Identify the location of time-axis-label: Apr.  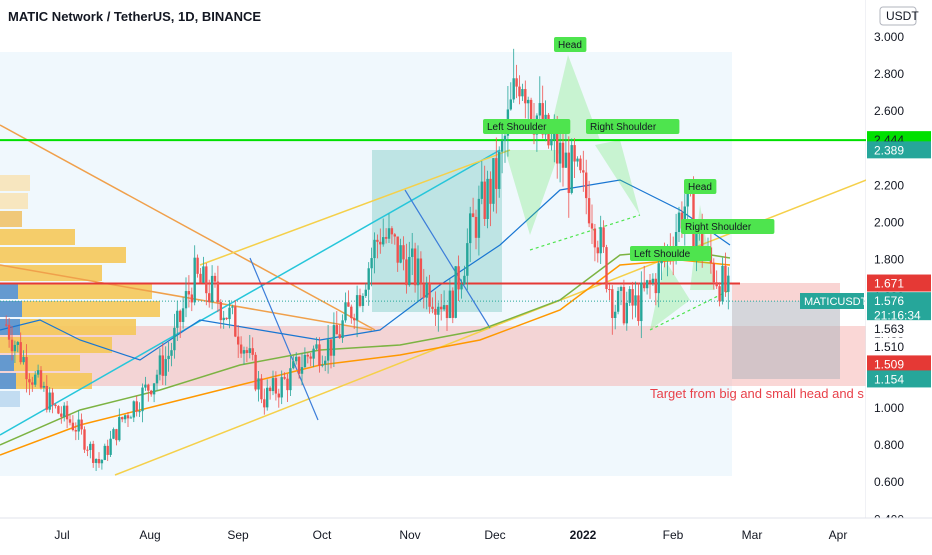
(838, 535).